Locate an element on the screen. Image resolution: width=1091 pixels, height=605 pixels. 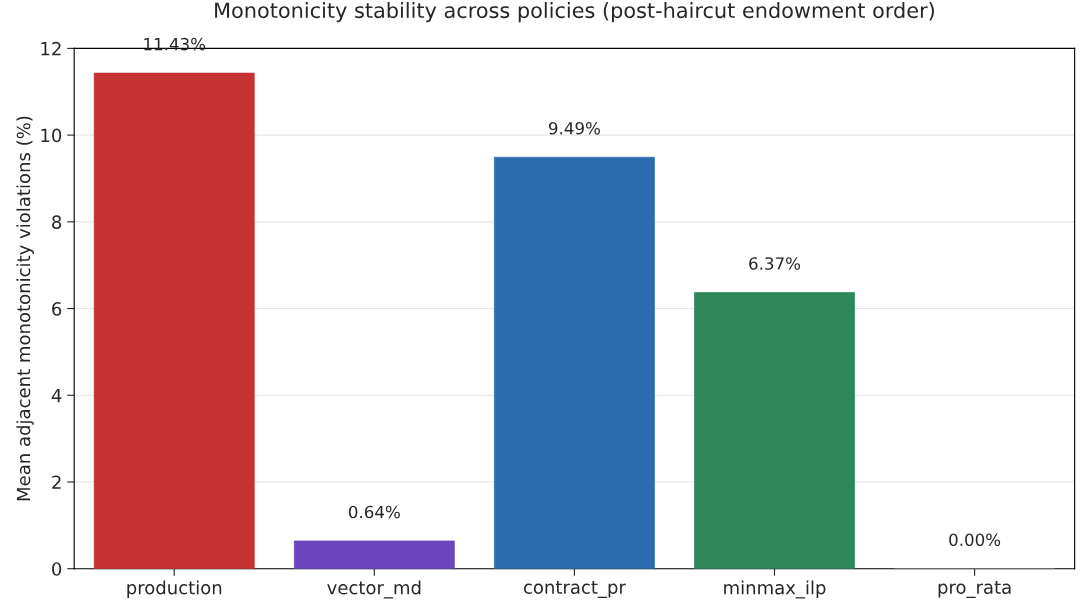
x-tick-label: contract_pr is located at coordinates (574, 589).